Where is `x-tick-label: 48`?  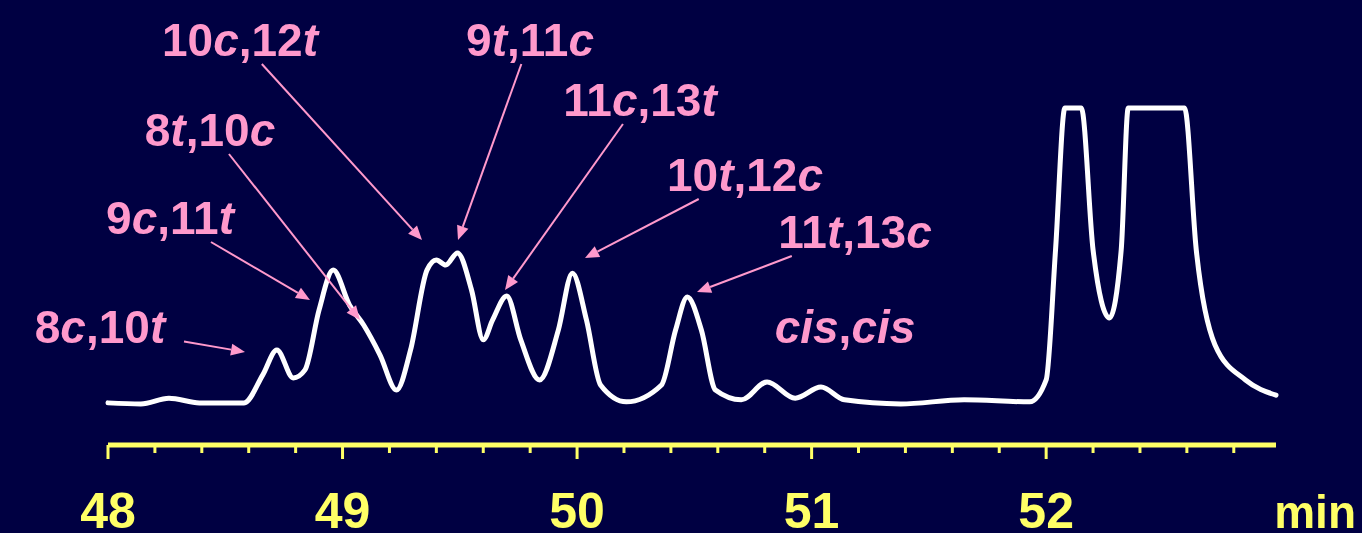
x-tick-label: 48 is located at coordinates (108, 508).